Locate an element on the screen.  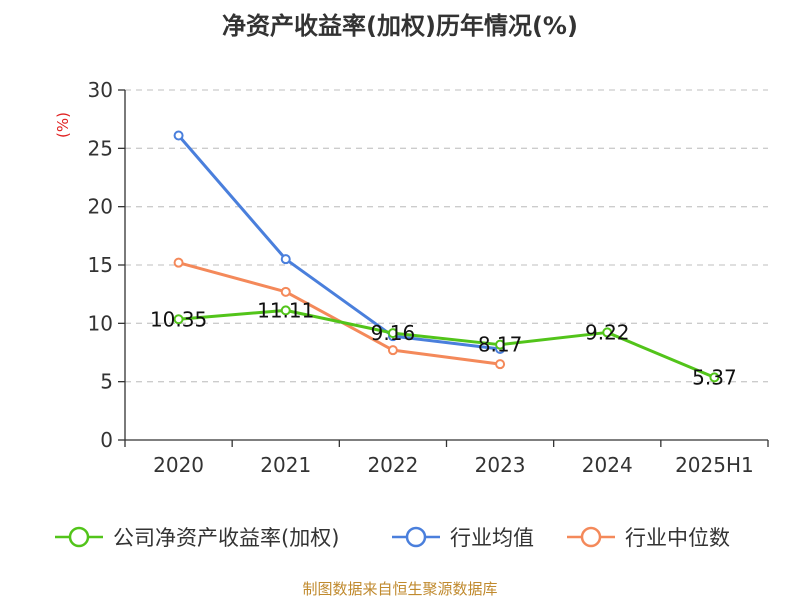
data-label: 9.22 is located at coordinates (607, 332).